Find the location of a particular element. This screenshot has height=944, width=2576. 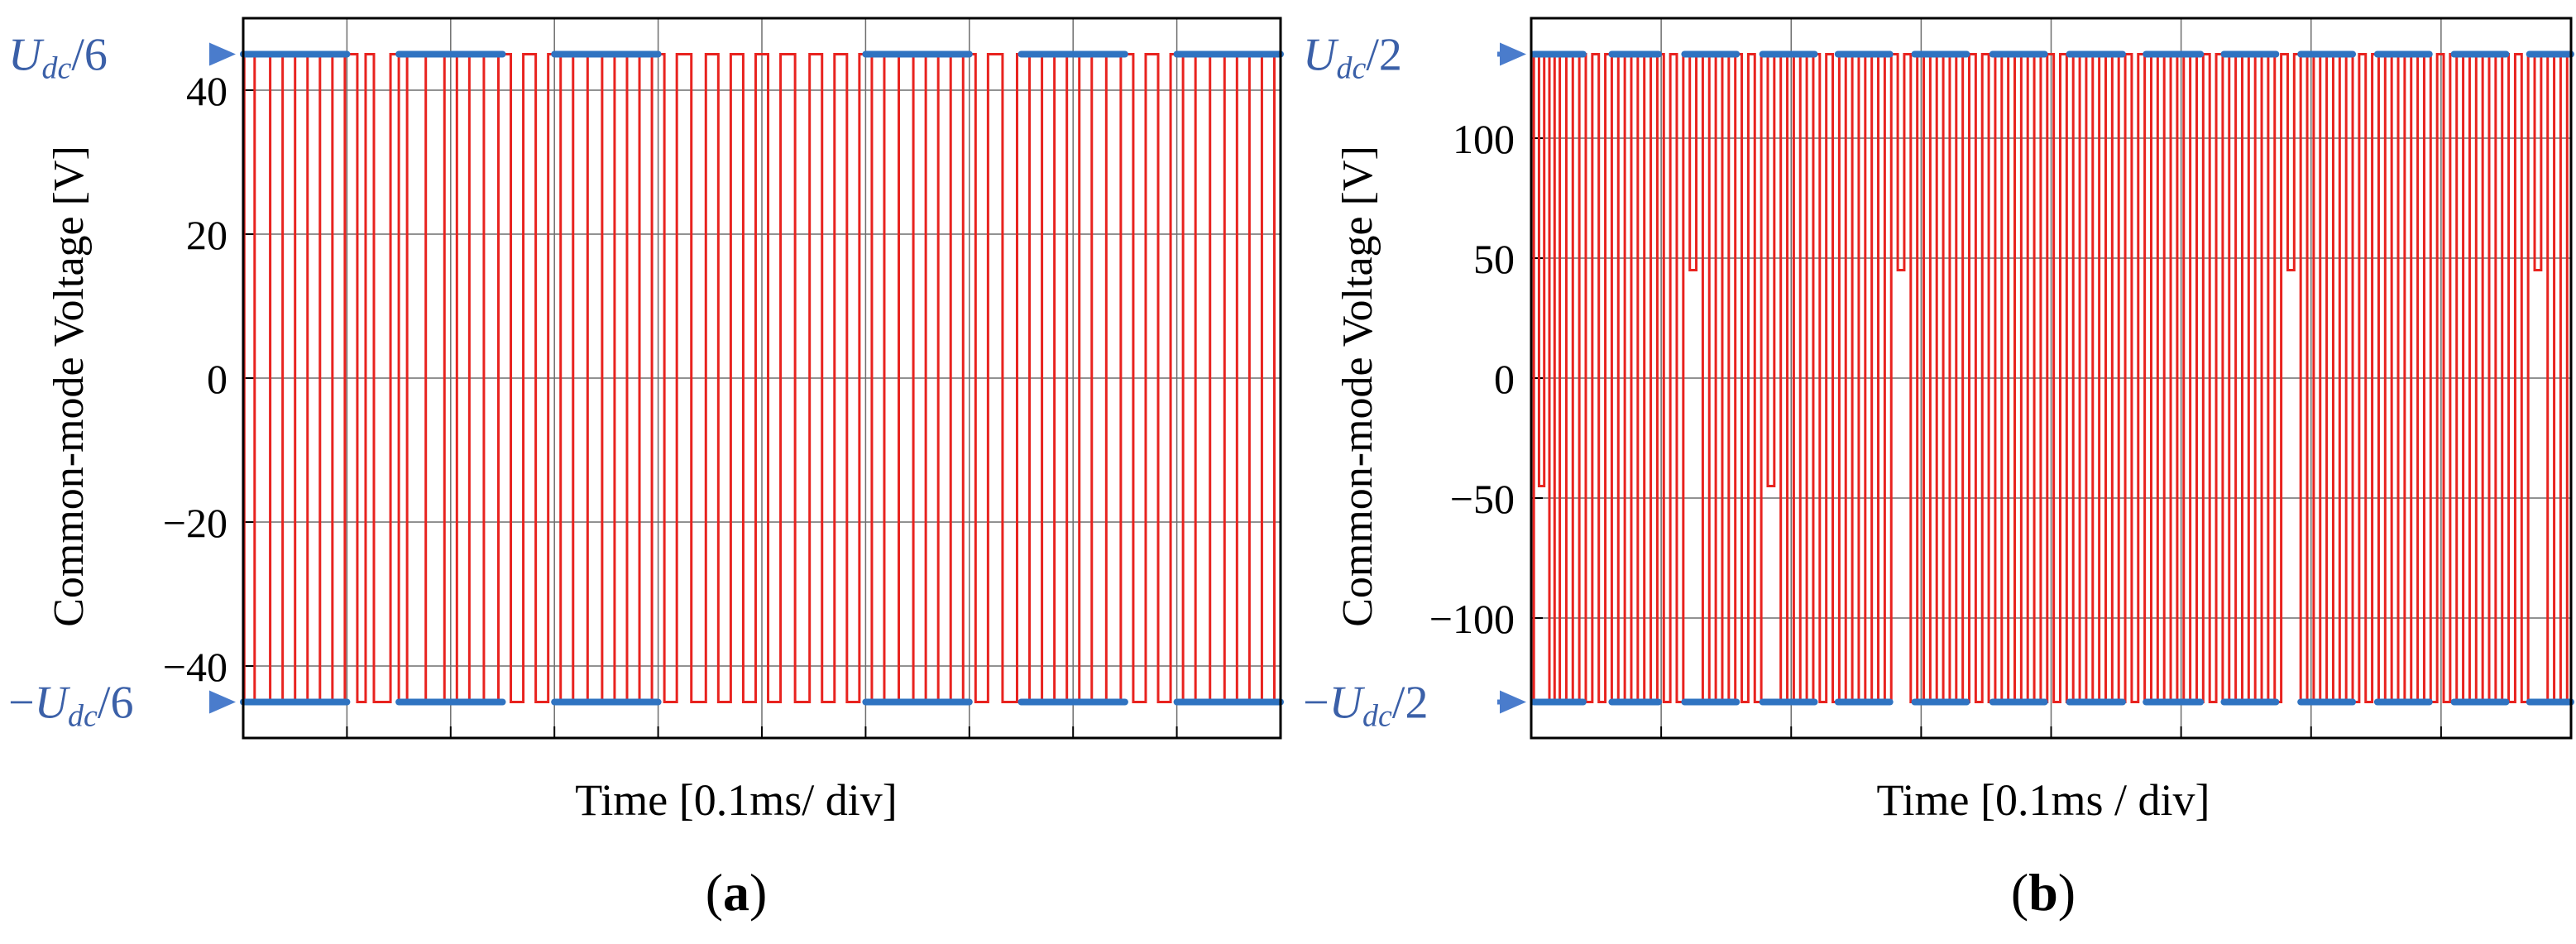

annotation-bottom-label: −Udc/6 is located at coordinates (70, 706).